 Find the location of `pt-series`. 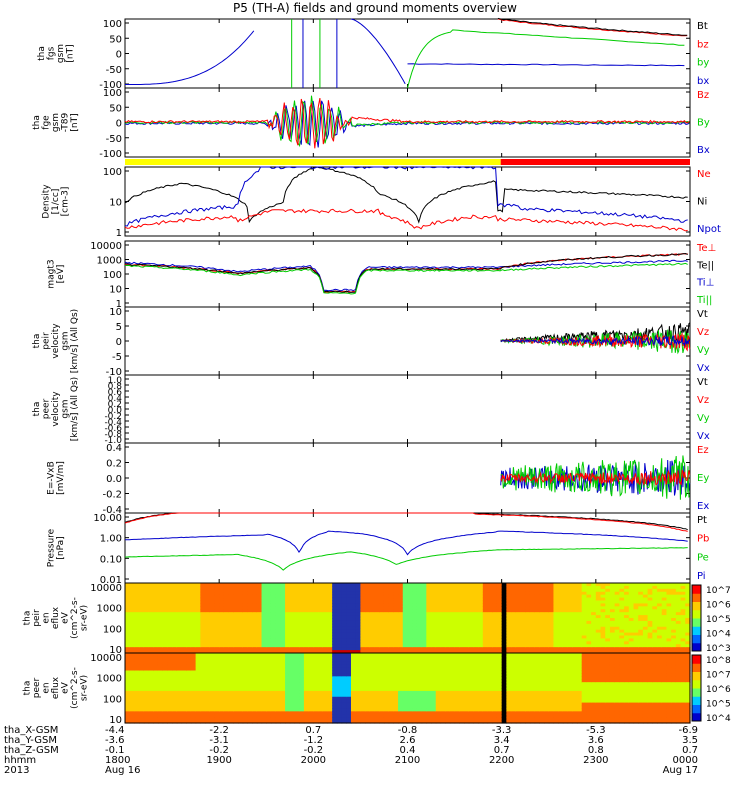

pt-series is located at coordinates (406, 521).